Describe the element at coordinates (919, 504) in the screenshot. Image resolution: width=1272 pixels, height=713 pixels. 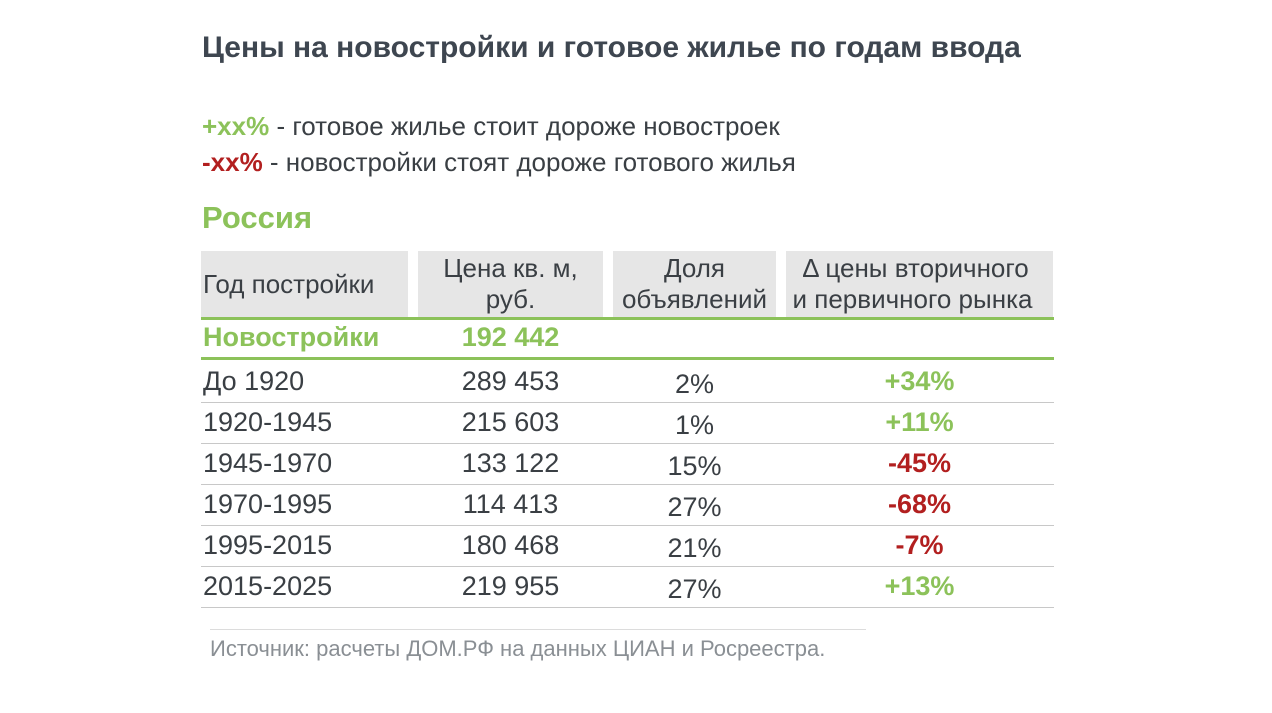
I see `cell-delta: -68%` at that location.